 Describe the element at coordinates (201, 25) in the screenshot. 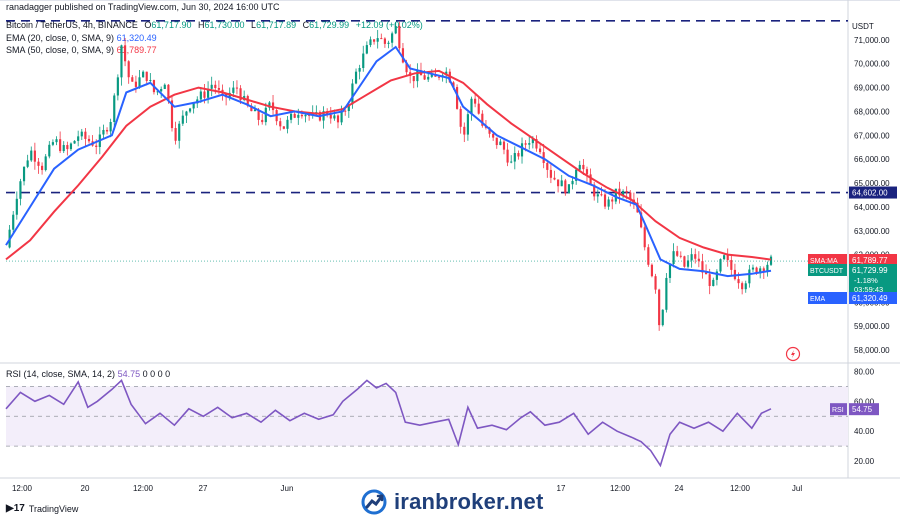

I see `ohlc-h-key: H` at that location.